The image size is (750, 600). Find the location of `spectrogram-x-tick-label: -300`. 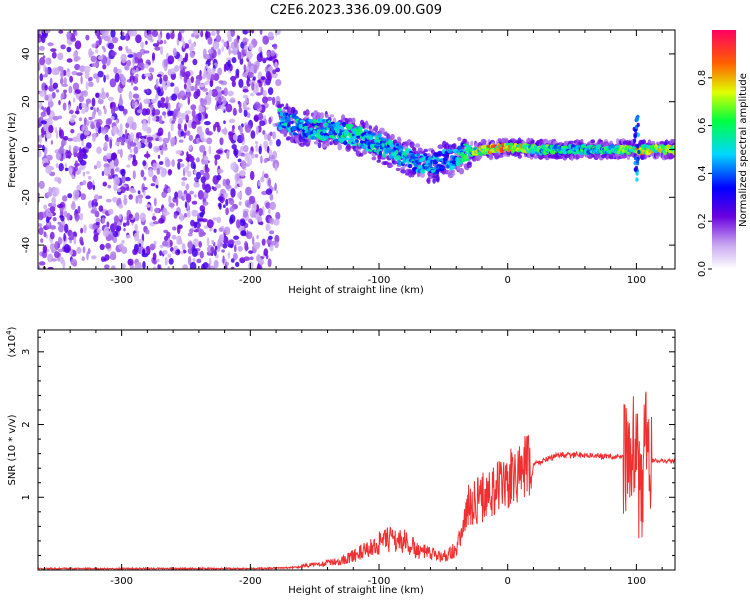

spectrogram-x-tick-label: -300 is located at coordinates (121, 280).